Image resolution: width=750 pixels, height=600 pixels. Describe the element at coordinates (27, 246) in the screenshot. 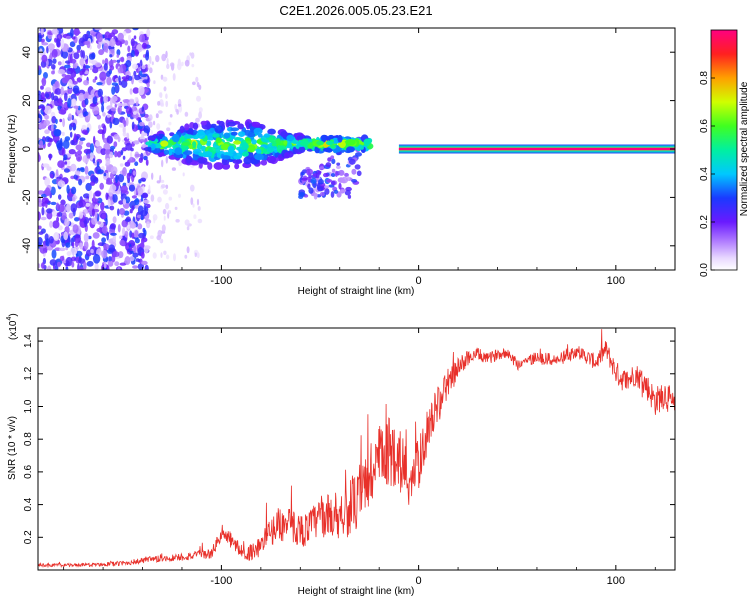

I see `spectrogram-ytick-label: -40` at that location.